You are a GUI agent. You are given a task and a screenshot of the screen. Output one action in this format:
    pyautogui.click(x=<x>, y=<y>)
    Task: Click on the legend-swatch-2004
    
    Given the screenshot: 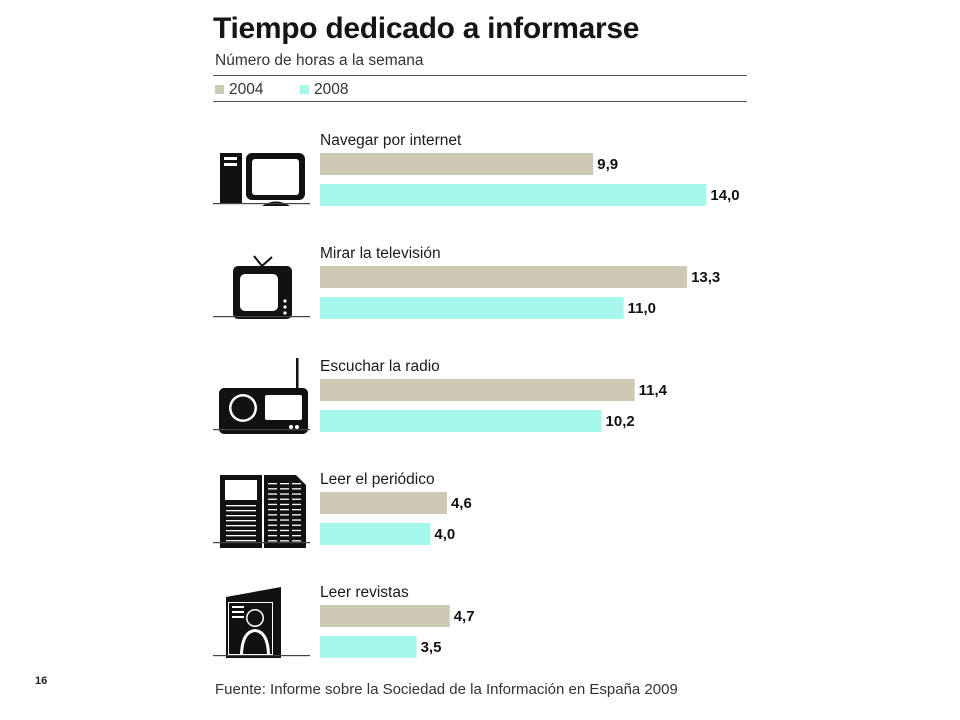 What is the action you would take?
    pyautogui.click(x=219, y=89)
    